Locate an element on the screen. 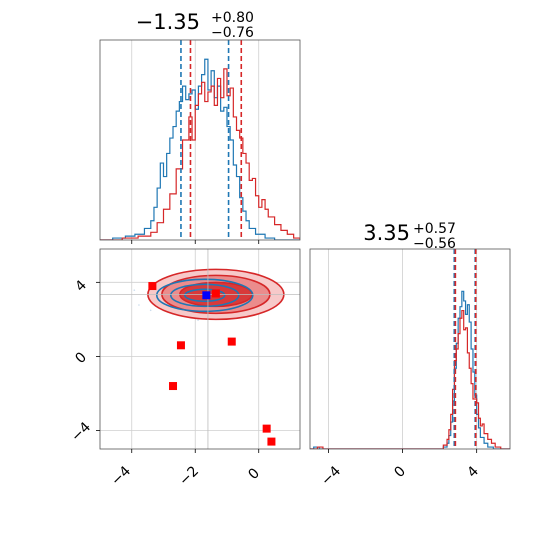 The width and height of the screenshot is (550, 550). bottom-right-title-value: 3.35 is located at coordinates (386, 233).